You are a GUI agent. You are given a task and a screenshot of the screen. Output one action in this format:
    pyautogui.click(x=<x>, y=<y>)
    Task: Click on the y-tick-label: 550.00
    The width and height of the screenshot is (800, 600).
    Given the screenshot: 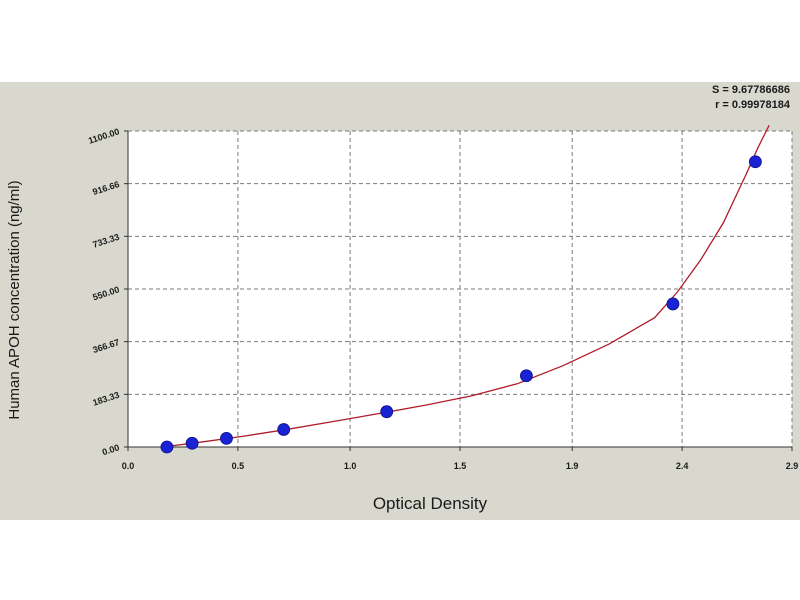 What is the action you would take?
    pyautogui.click(x=105, y=293)
    